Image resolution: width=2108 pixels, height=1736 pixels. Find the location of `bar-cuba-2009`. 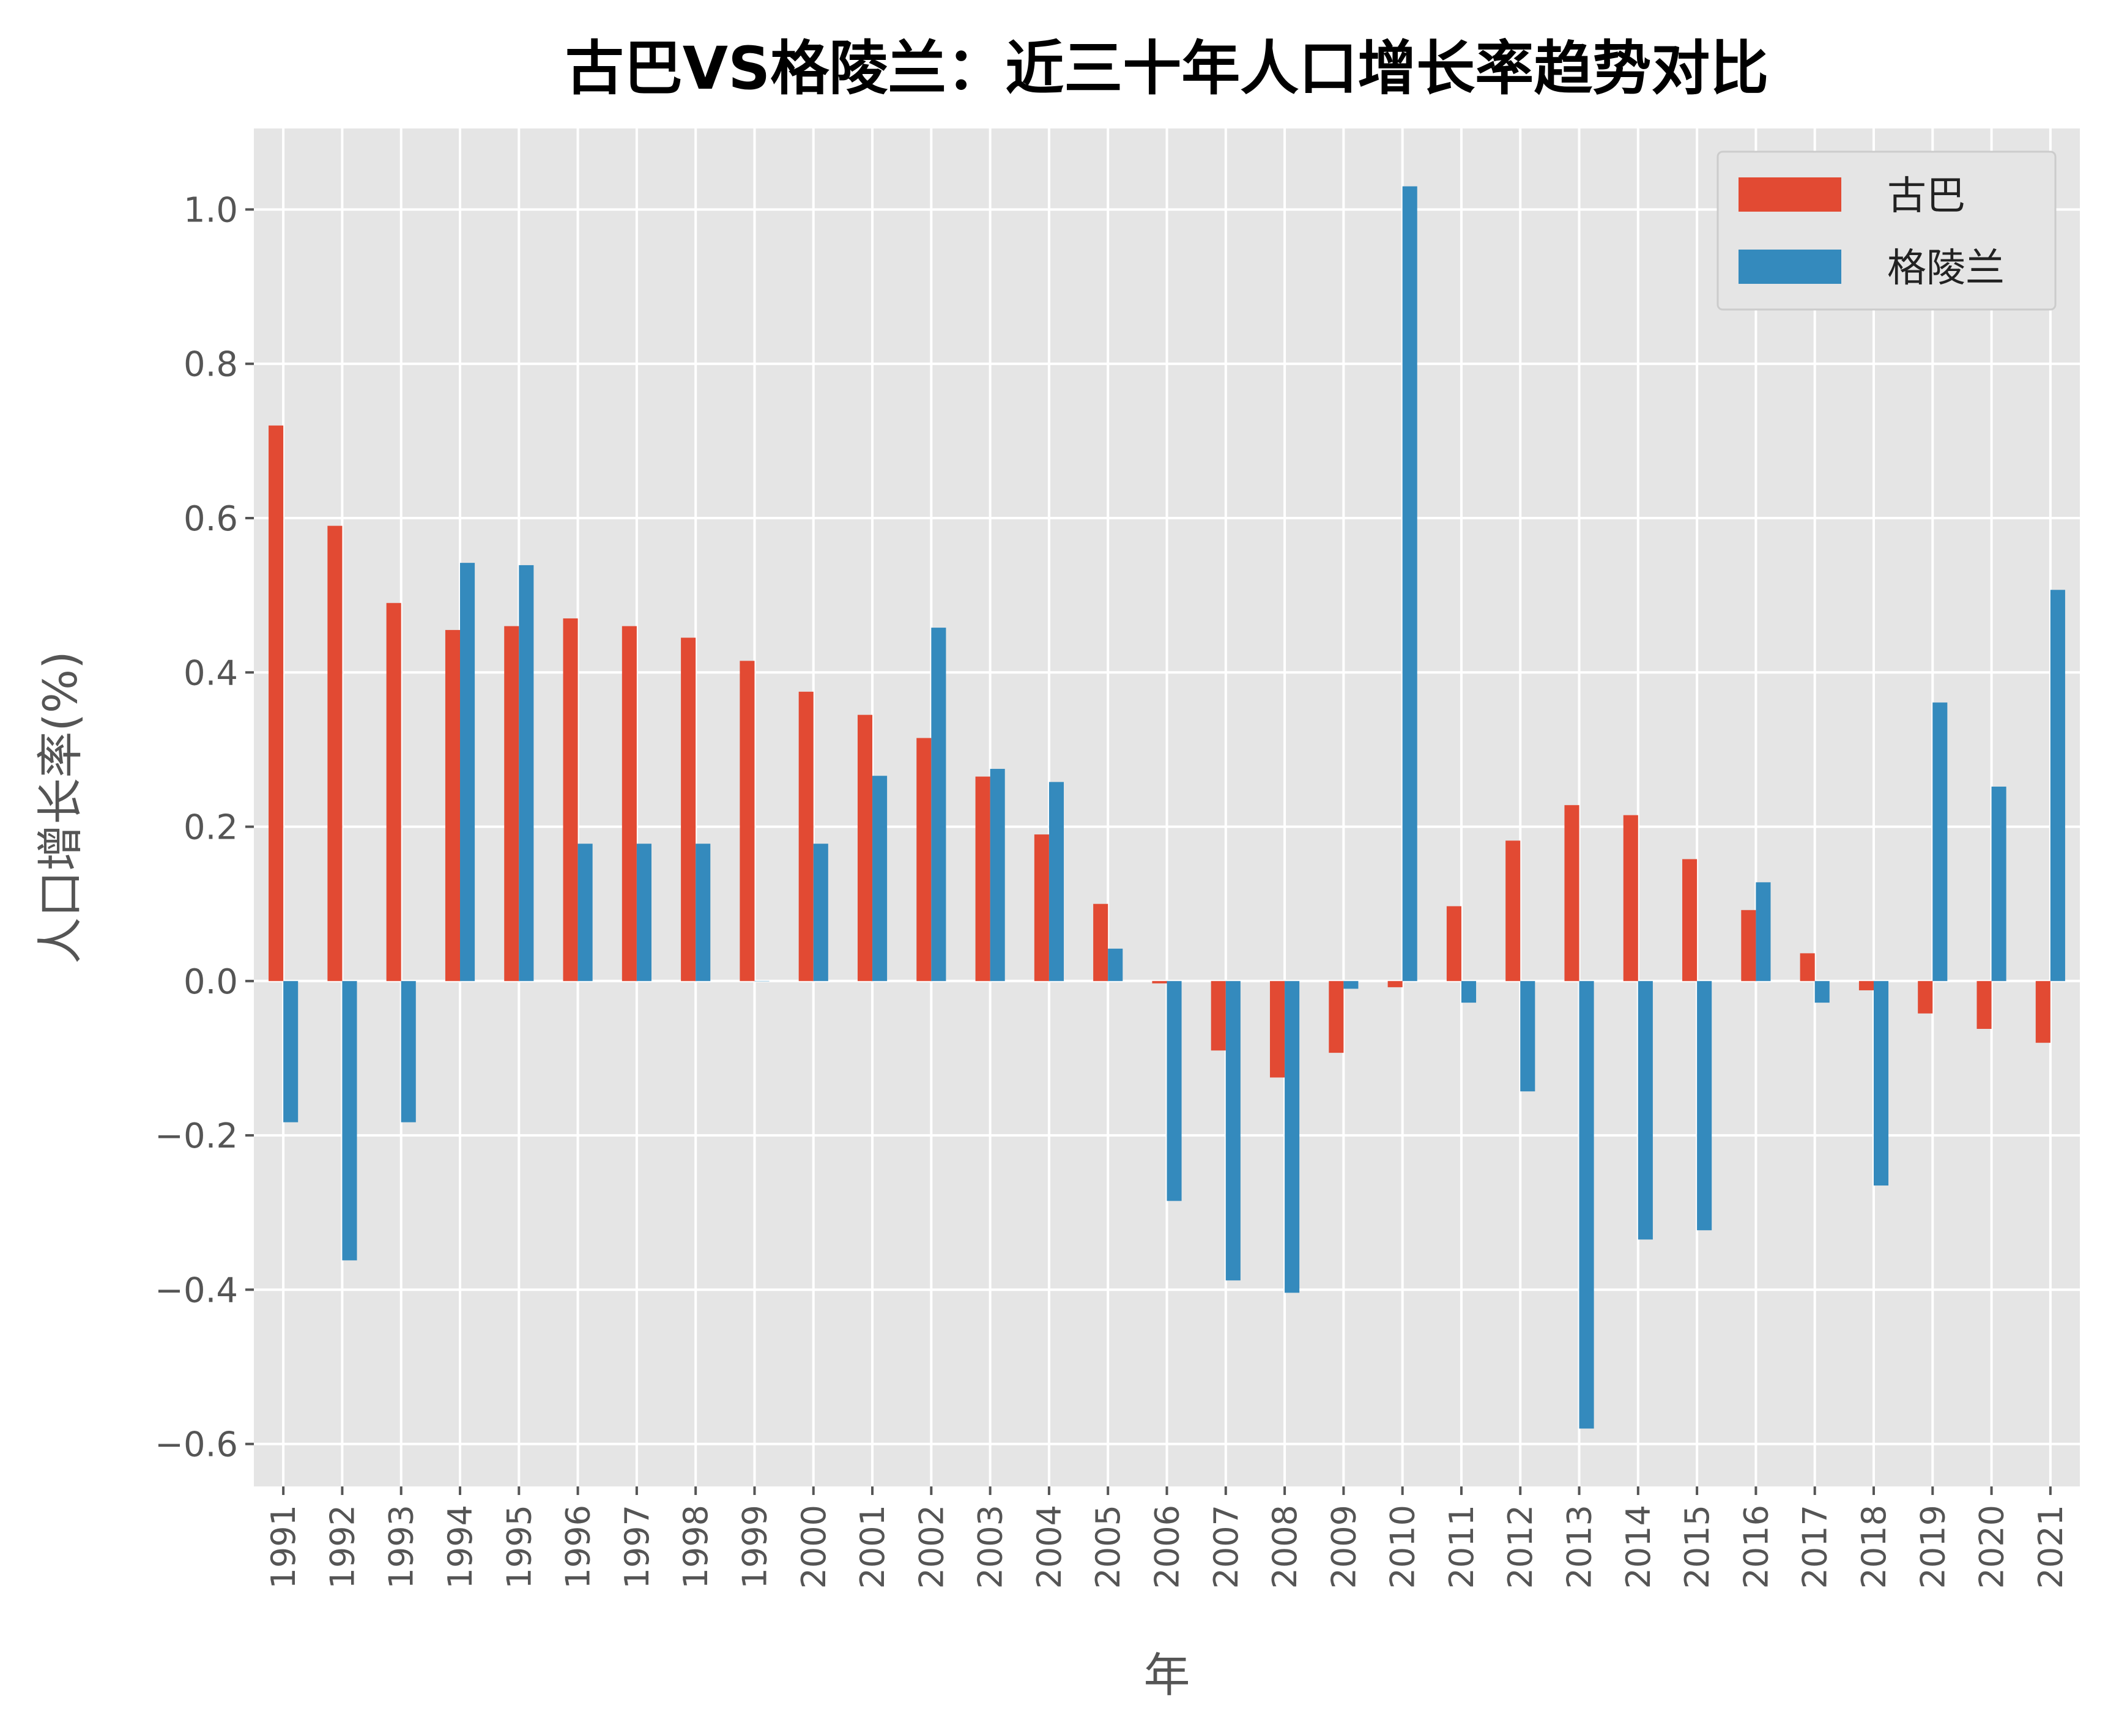

bar-cuba-2009 is located at coordinates (1336, 1017).